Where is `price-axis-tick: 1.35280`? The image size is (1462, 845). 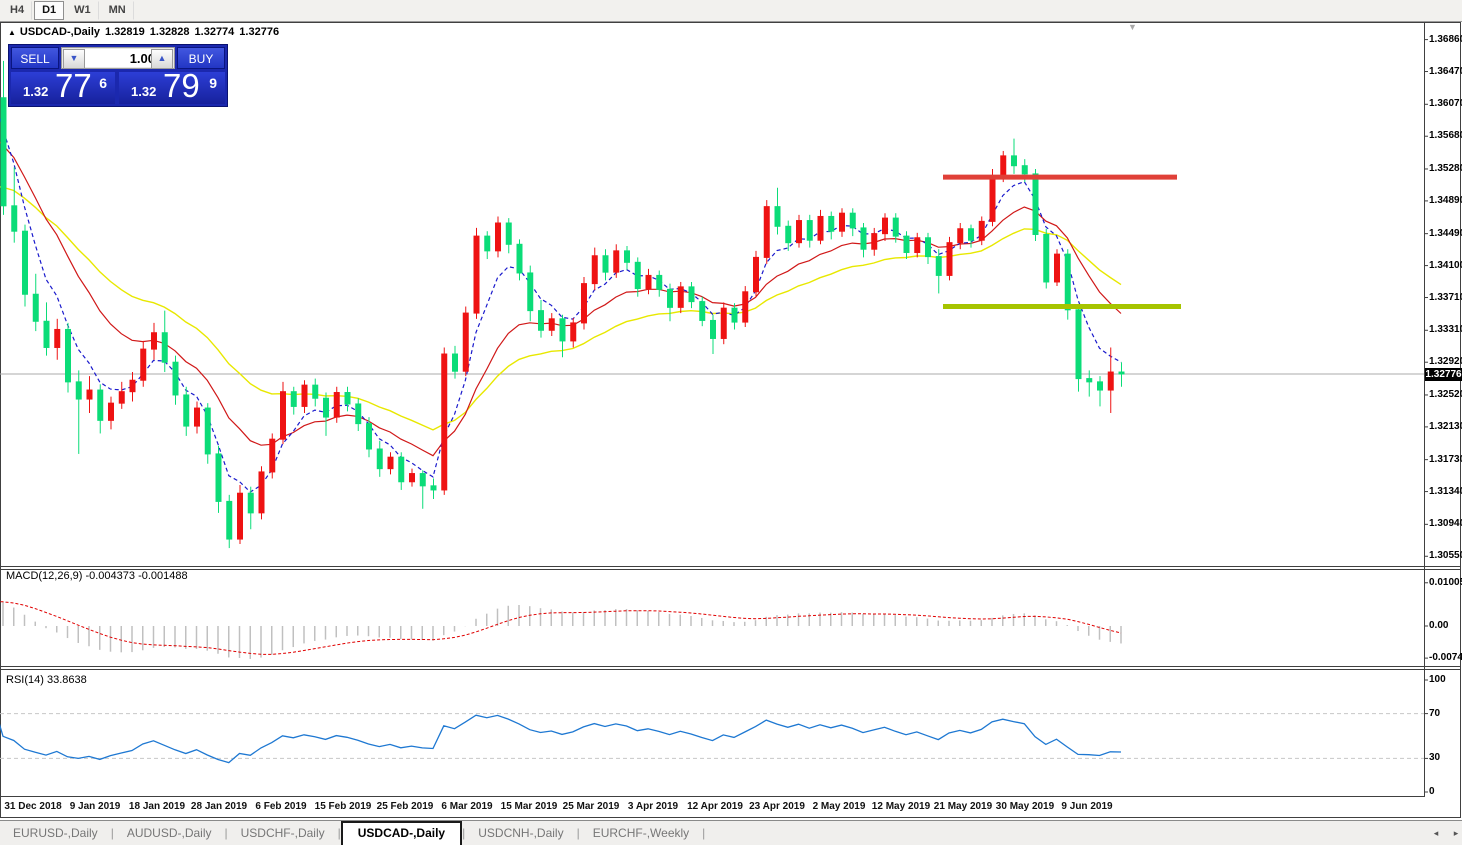
price-axis-tick: 1.35280 is located at coordinates (1445, 168).